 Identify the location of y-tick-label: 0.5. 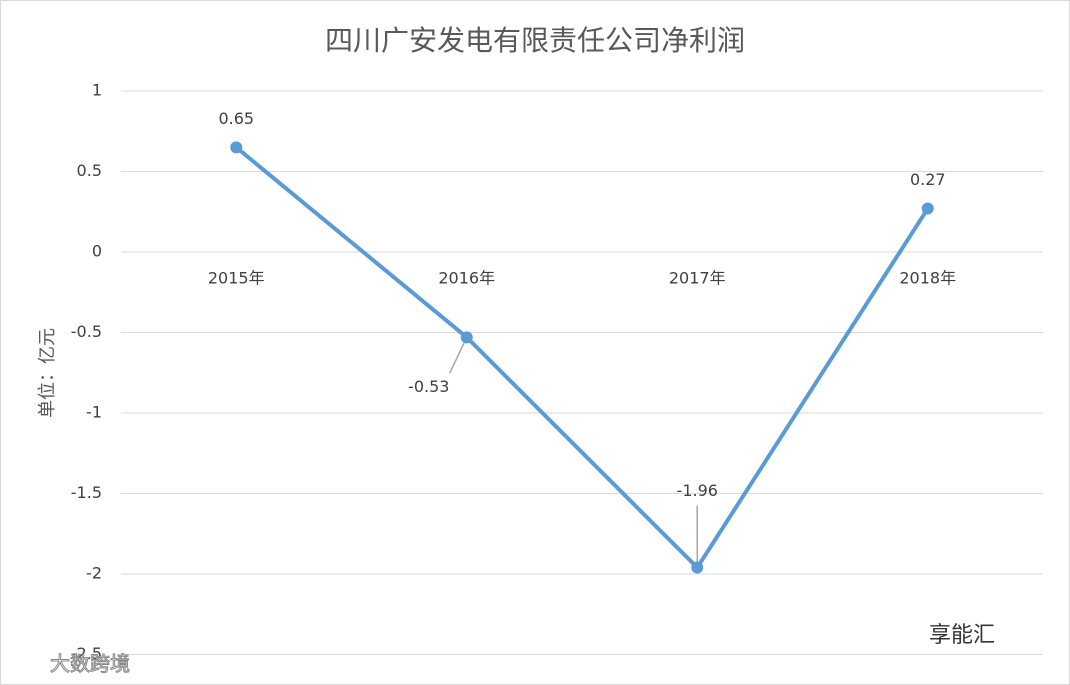
(89, 170).